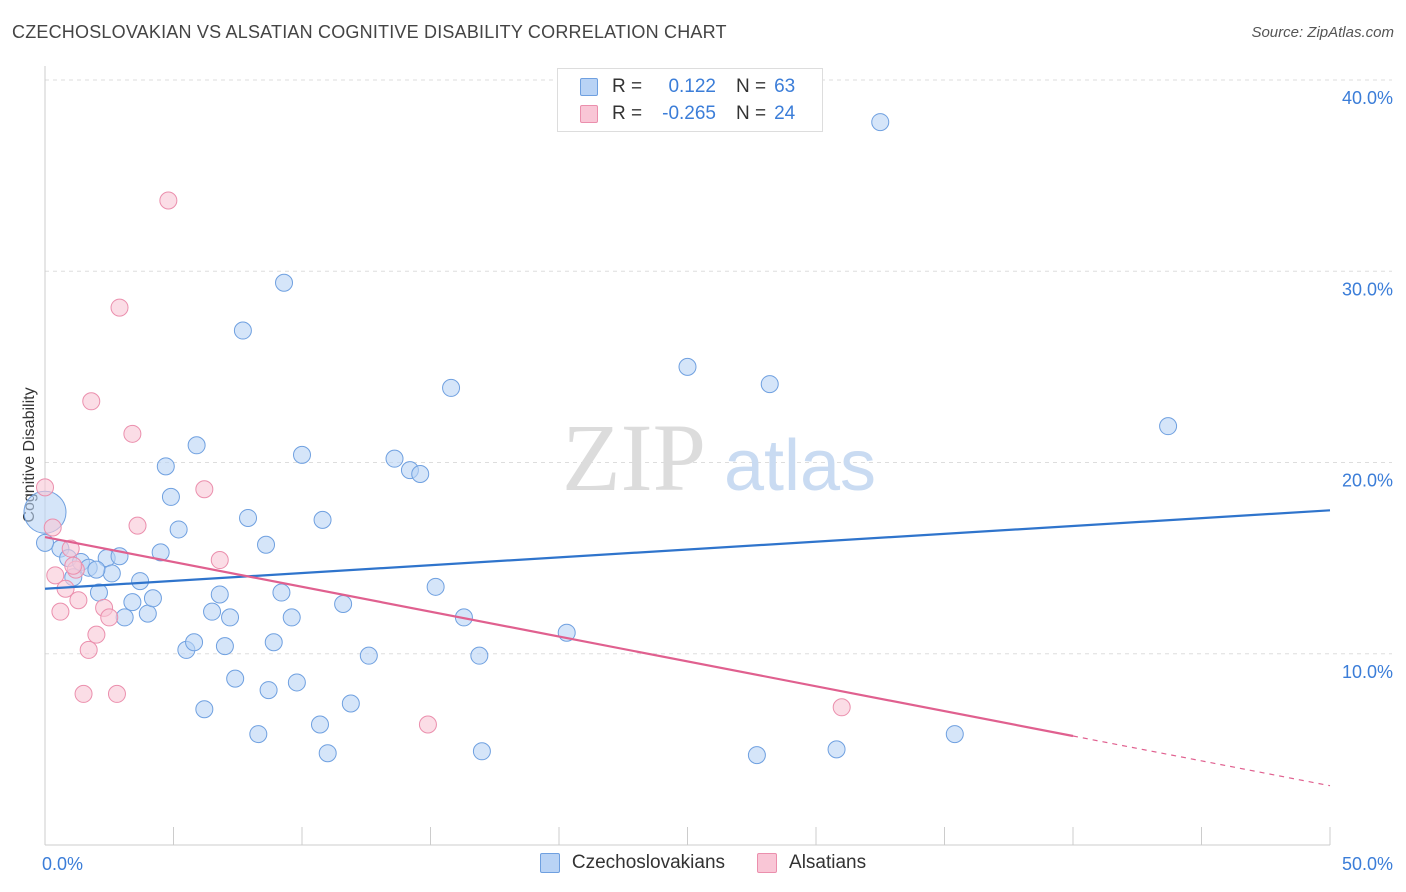 The width and height of the screenshot is (1406, 892). I want to click on series-legend: Czechoslovakians Alsatians, so click(703, 863).